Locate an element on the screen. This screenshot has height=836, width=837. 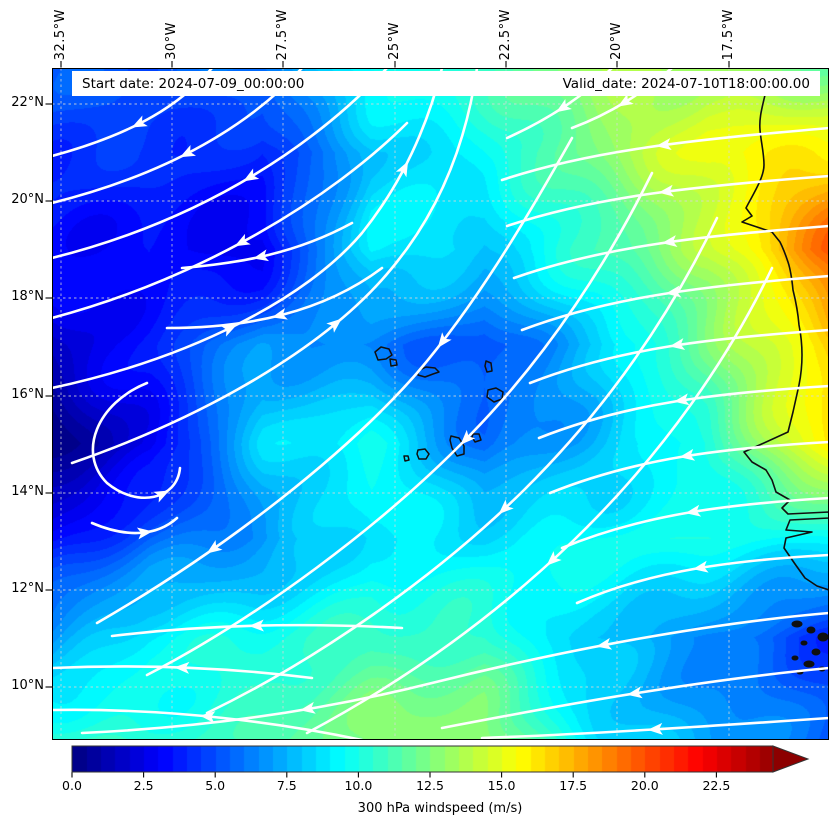
colorbar-tick-label: 7.5 is located at coordinates (286, 785).